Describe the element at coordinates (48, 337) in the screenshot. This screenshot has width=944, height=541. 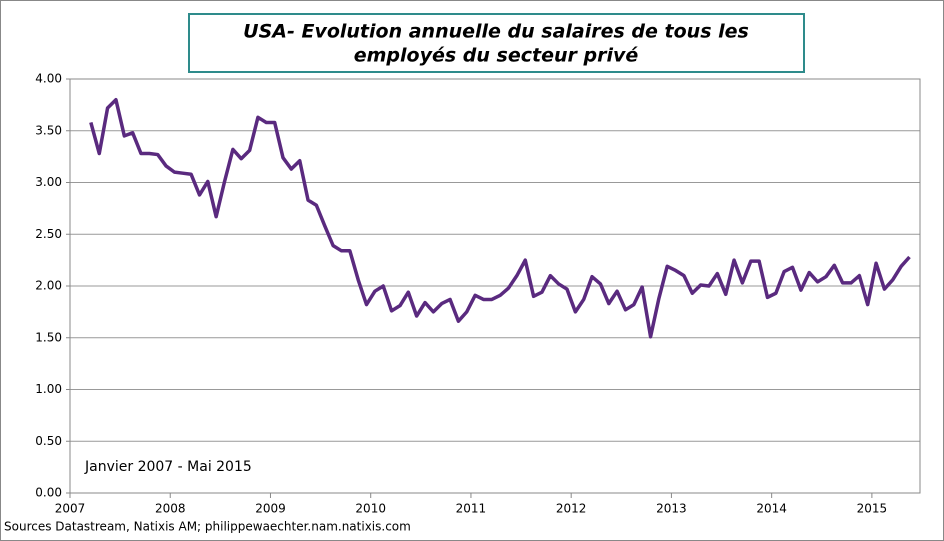
I see `y-tick-label: 1.50` at that location.